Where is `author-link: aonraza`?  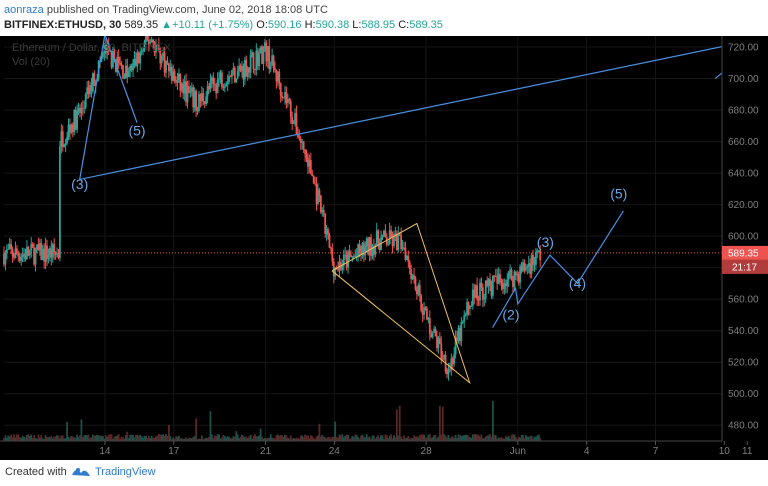
author-link: aonraza is located at coordinates (24, 10).